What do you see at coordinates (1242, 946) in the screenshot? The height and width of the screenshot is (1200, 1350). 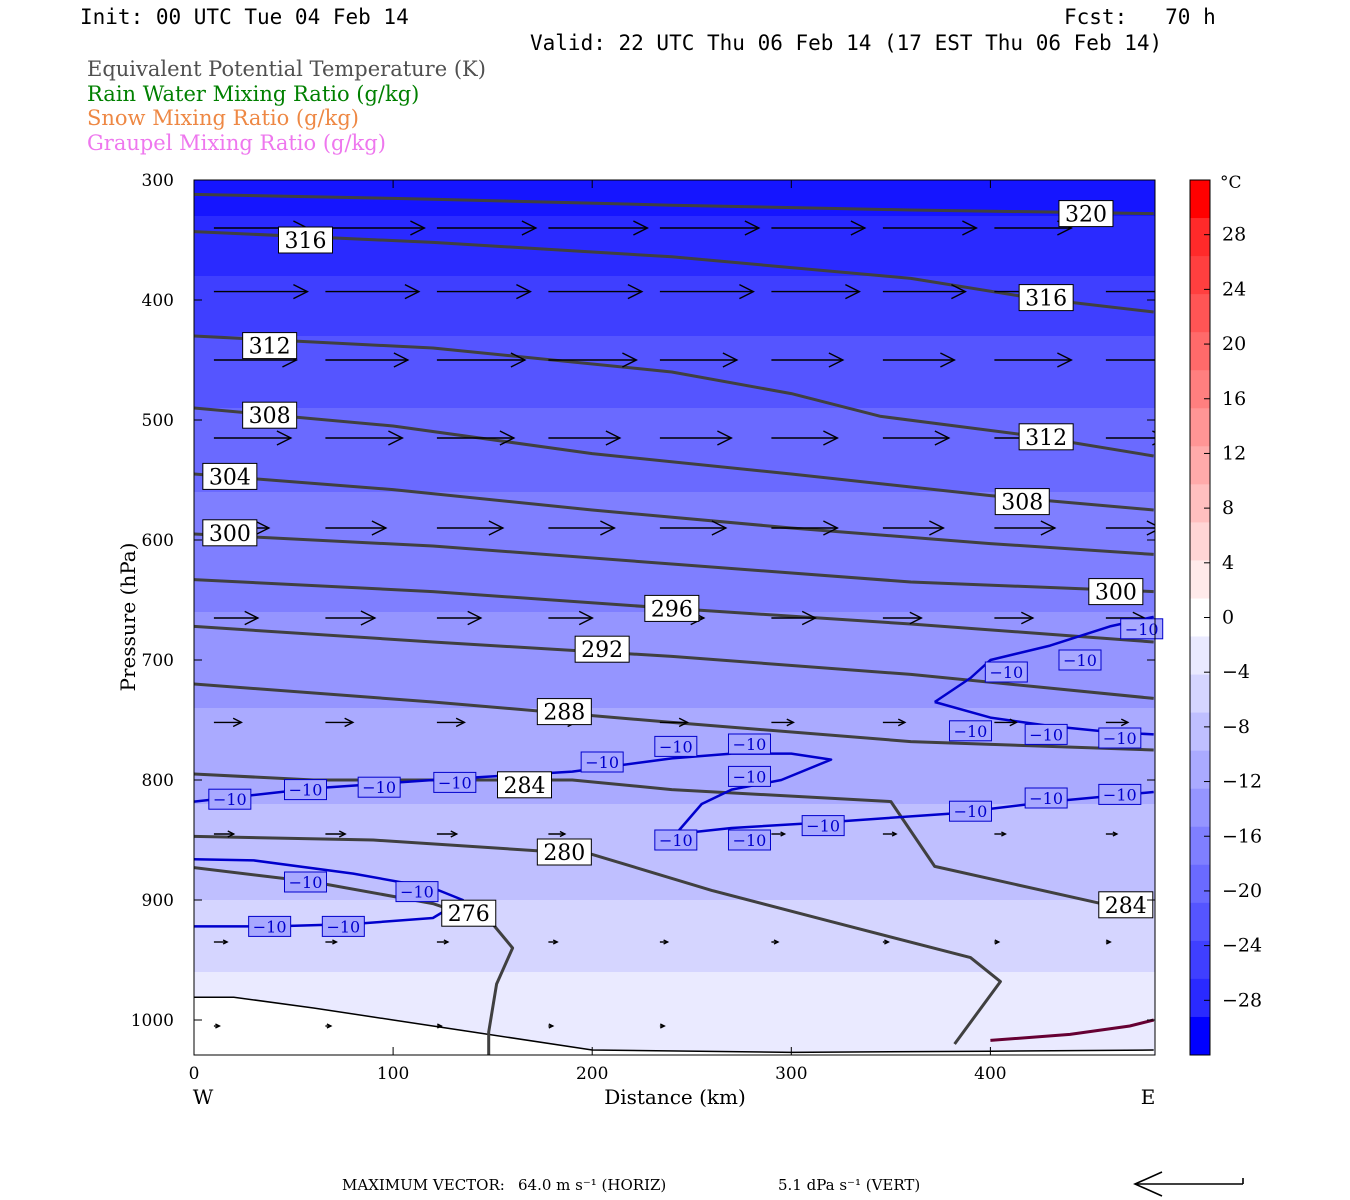 I see `colorbar-tick-label: −24` at bounding box center [1242, 946].